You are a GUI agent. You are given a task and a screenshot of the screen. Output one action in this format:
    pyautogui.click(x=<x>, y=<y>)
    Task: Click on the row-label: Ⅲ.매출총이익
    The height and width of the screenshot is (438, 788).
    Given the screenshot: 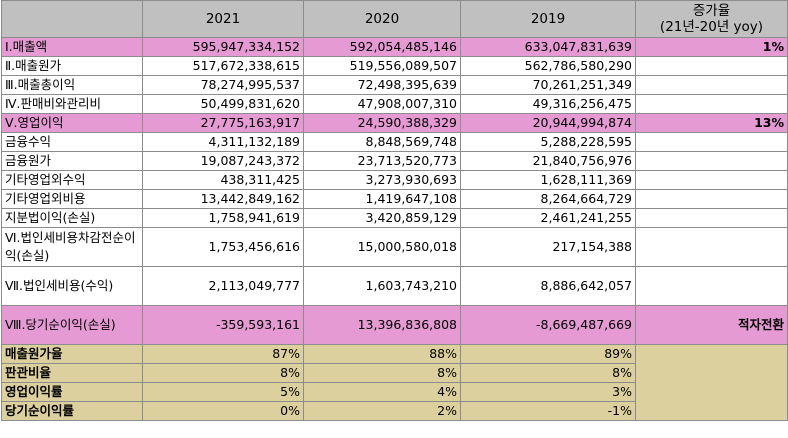 What is the action you would take?
    pyautogui.click(x=72, y=85)
    